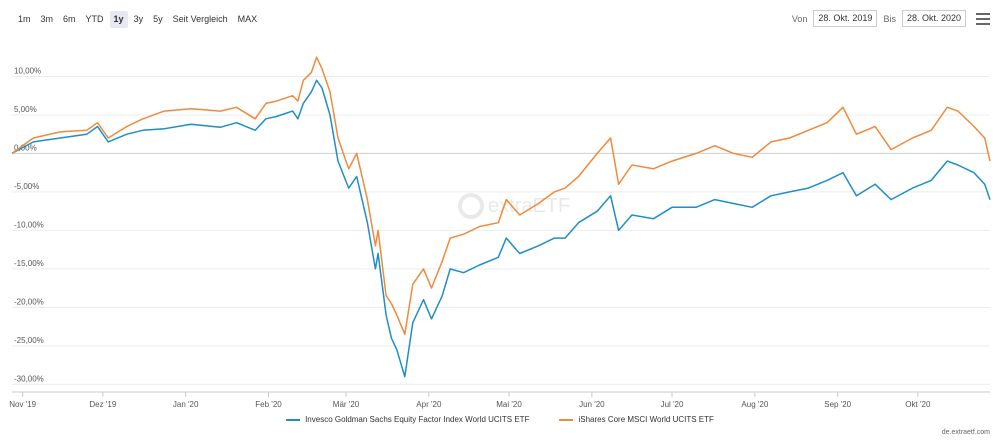 This screenshot has width=1000, height=444. I want to click on range-button-3y: 3y, so click(138, 19).